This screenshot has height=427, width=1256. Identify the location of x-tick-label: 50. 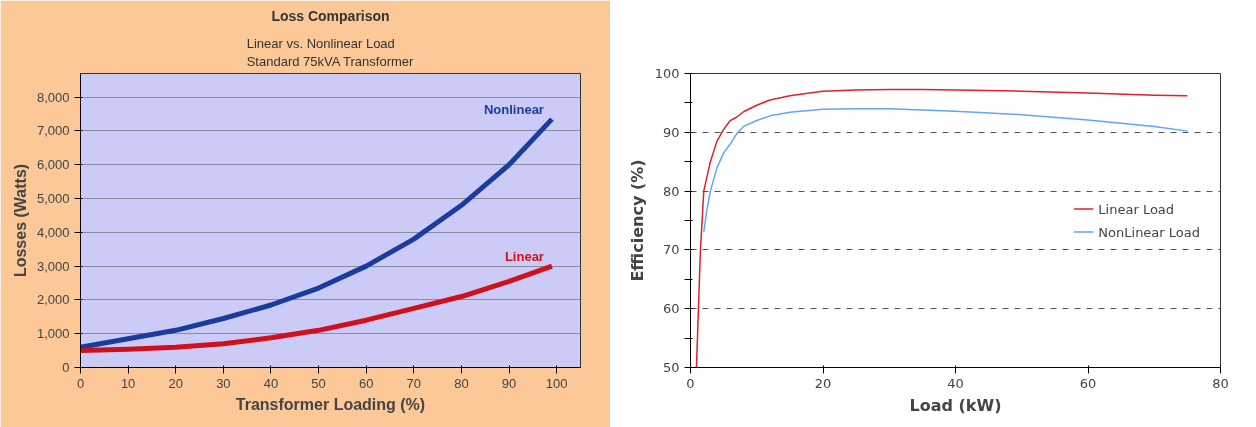
(318, 383).